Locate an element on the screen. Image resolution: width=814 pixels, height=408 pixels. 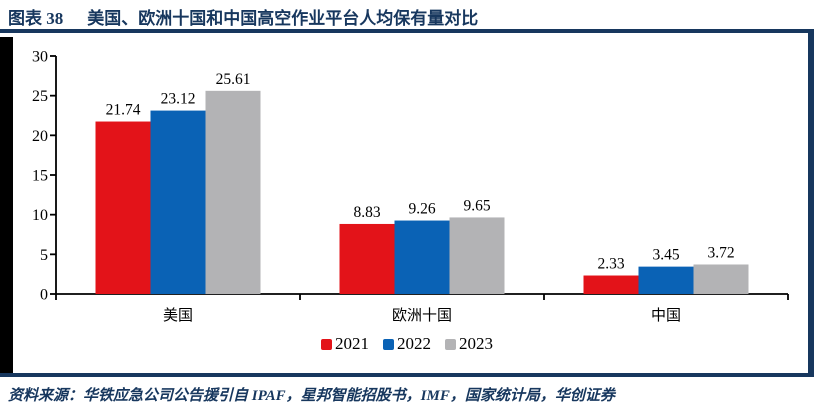
y-tick-label: 5 is located at coordinates (44, 255).